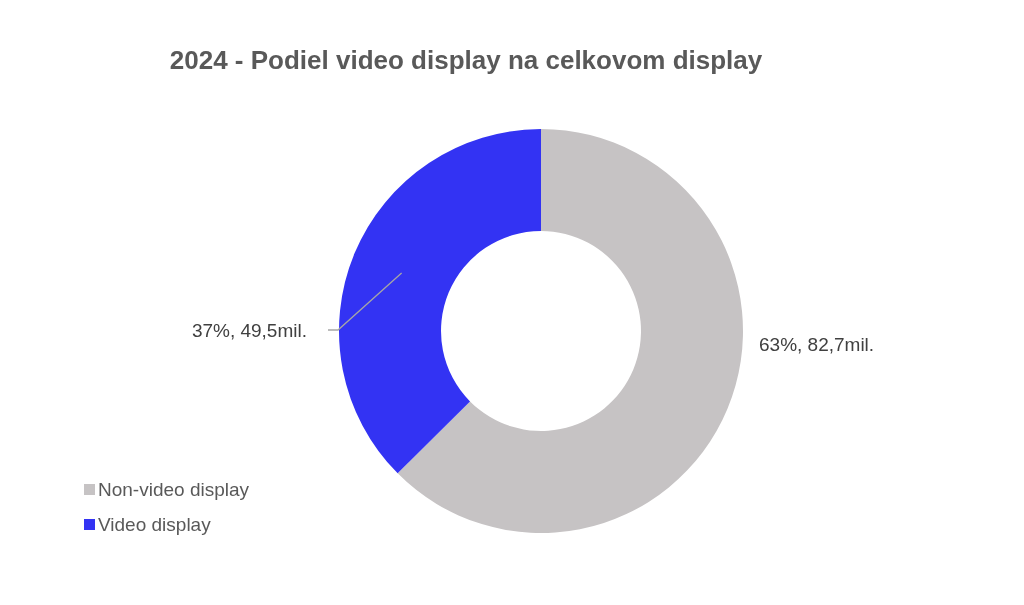  What do you see at coordinates (174, 489) in the screenshot?
I see `legend-label: Non-video display` at bounding box center [174, 489].